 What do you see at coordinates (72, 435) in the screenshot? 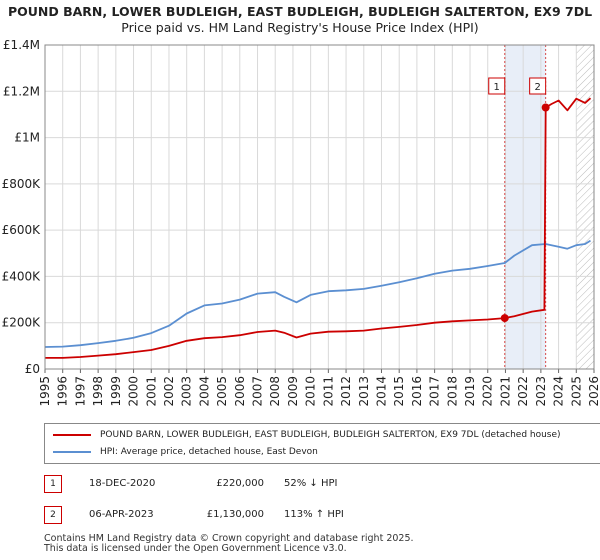
I see `legend-property-line` at bounding box center [72, 435].